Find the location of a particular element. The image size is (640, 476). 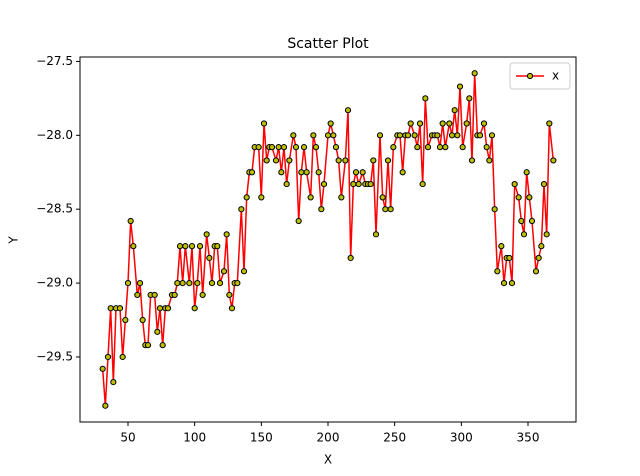

y-tick-label: −29.0 is located at coordinates (54, 283).